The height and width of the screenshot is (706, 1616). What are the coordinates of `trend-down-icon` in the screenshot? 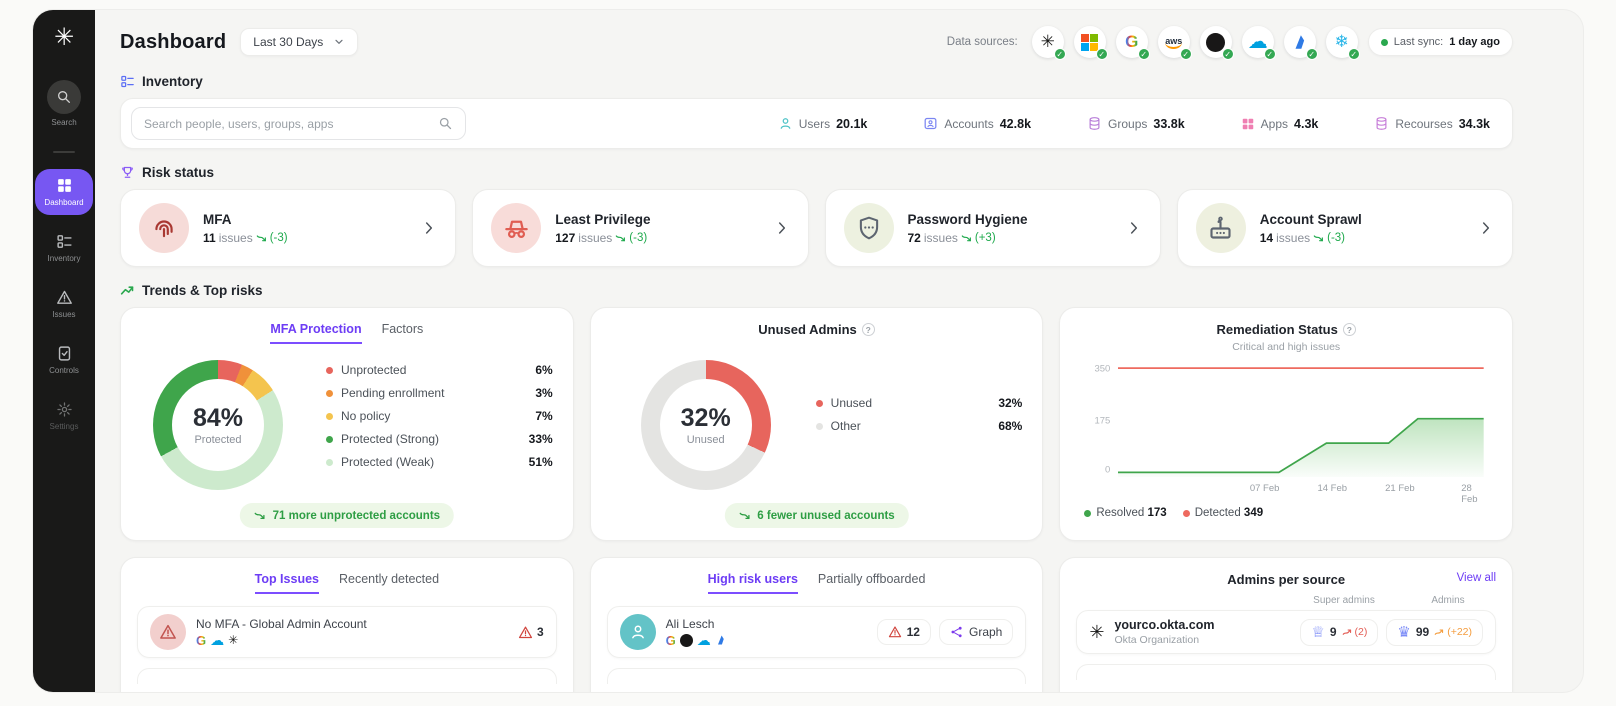 It's located at (262, 238).